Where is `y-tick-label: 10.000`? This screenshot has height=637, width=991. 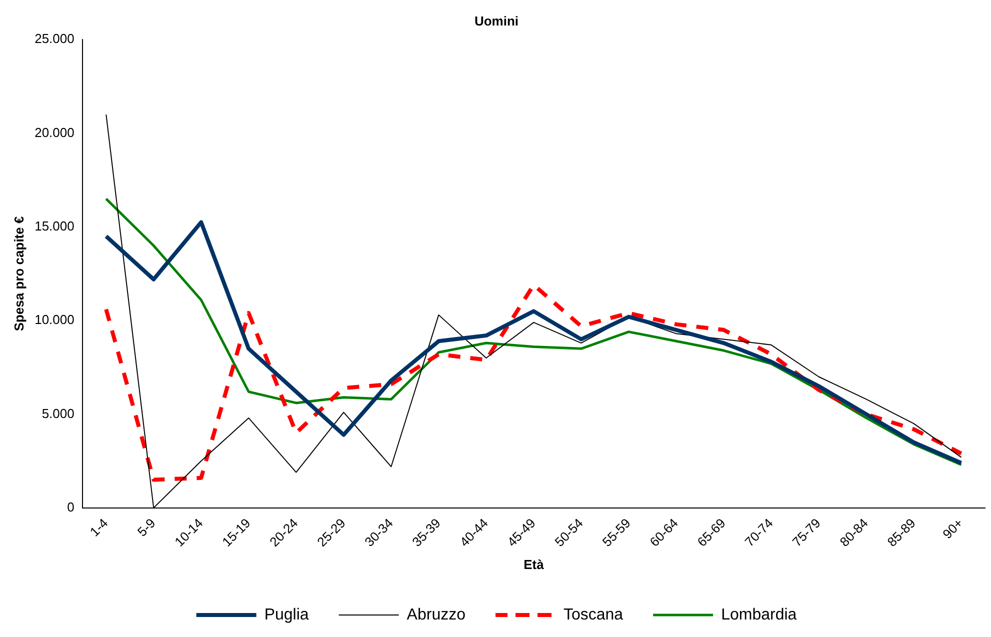
y-tick-label: 10.000 is located at coordinates (54, 320).